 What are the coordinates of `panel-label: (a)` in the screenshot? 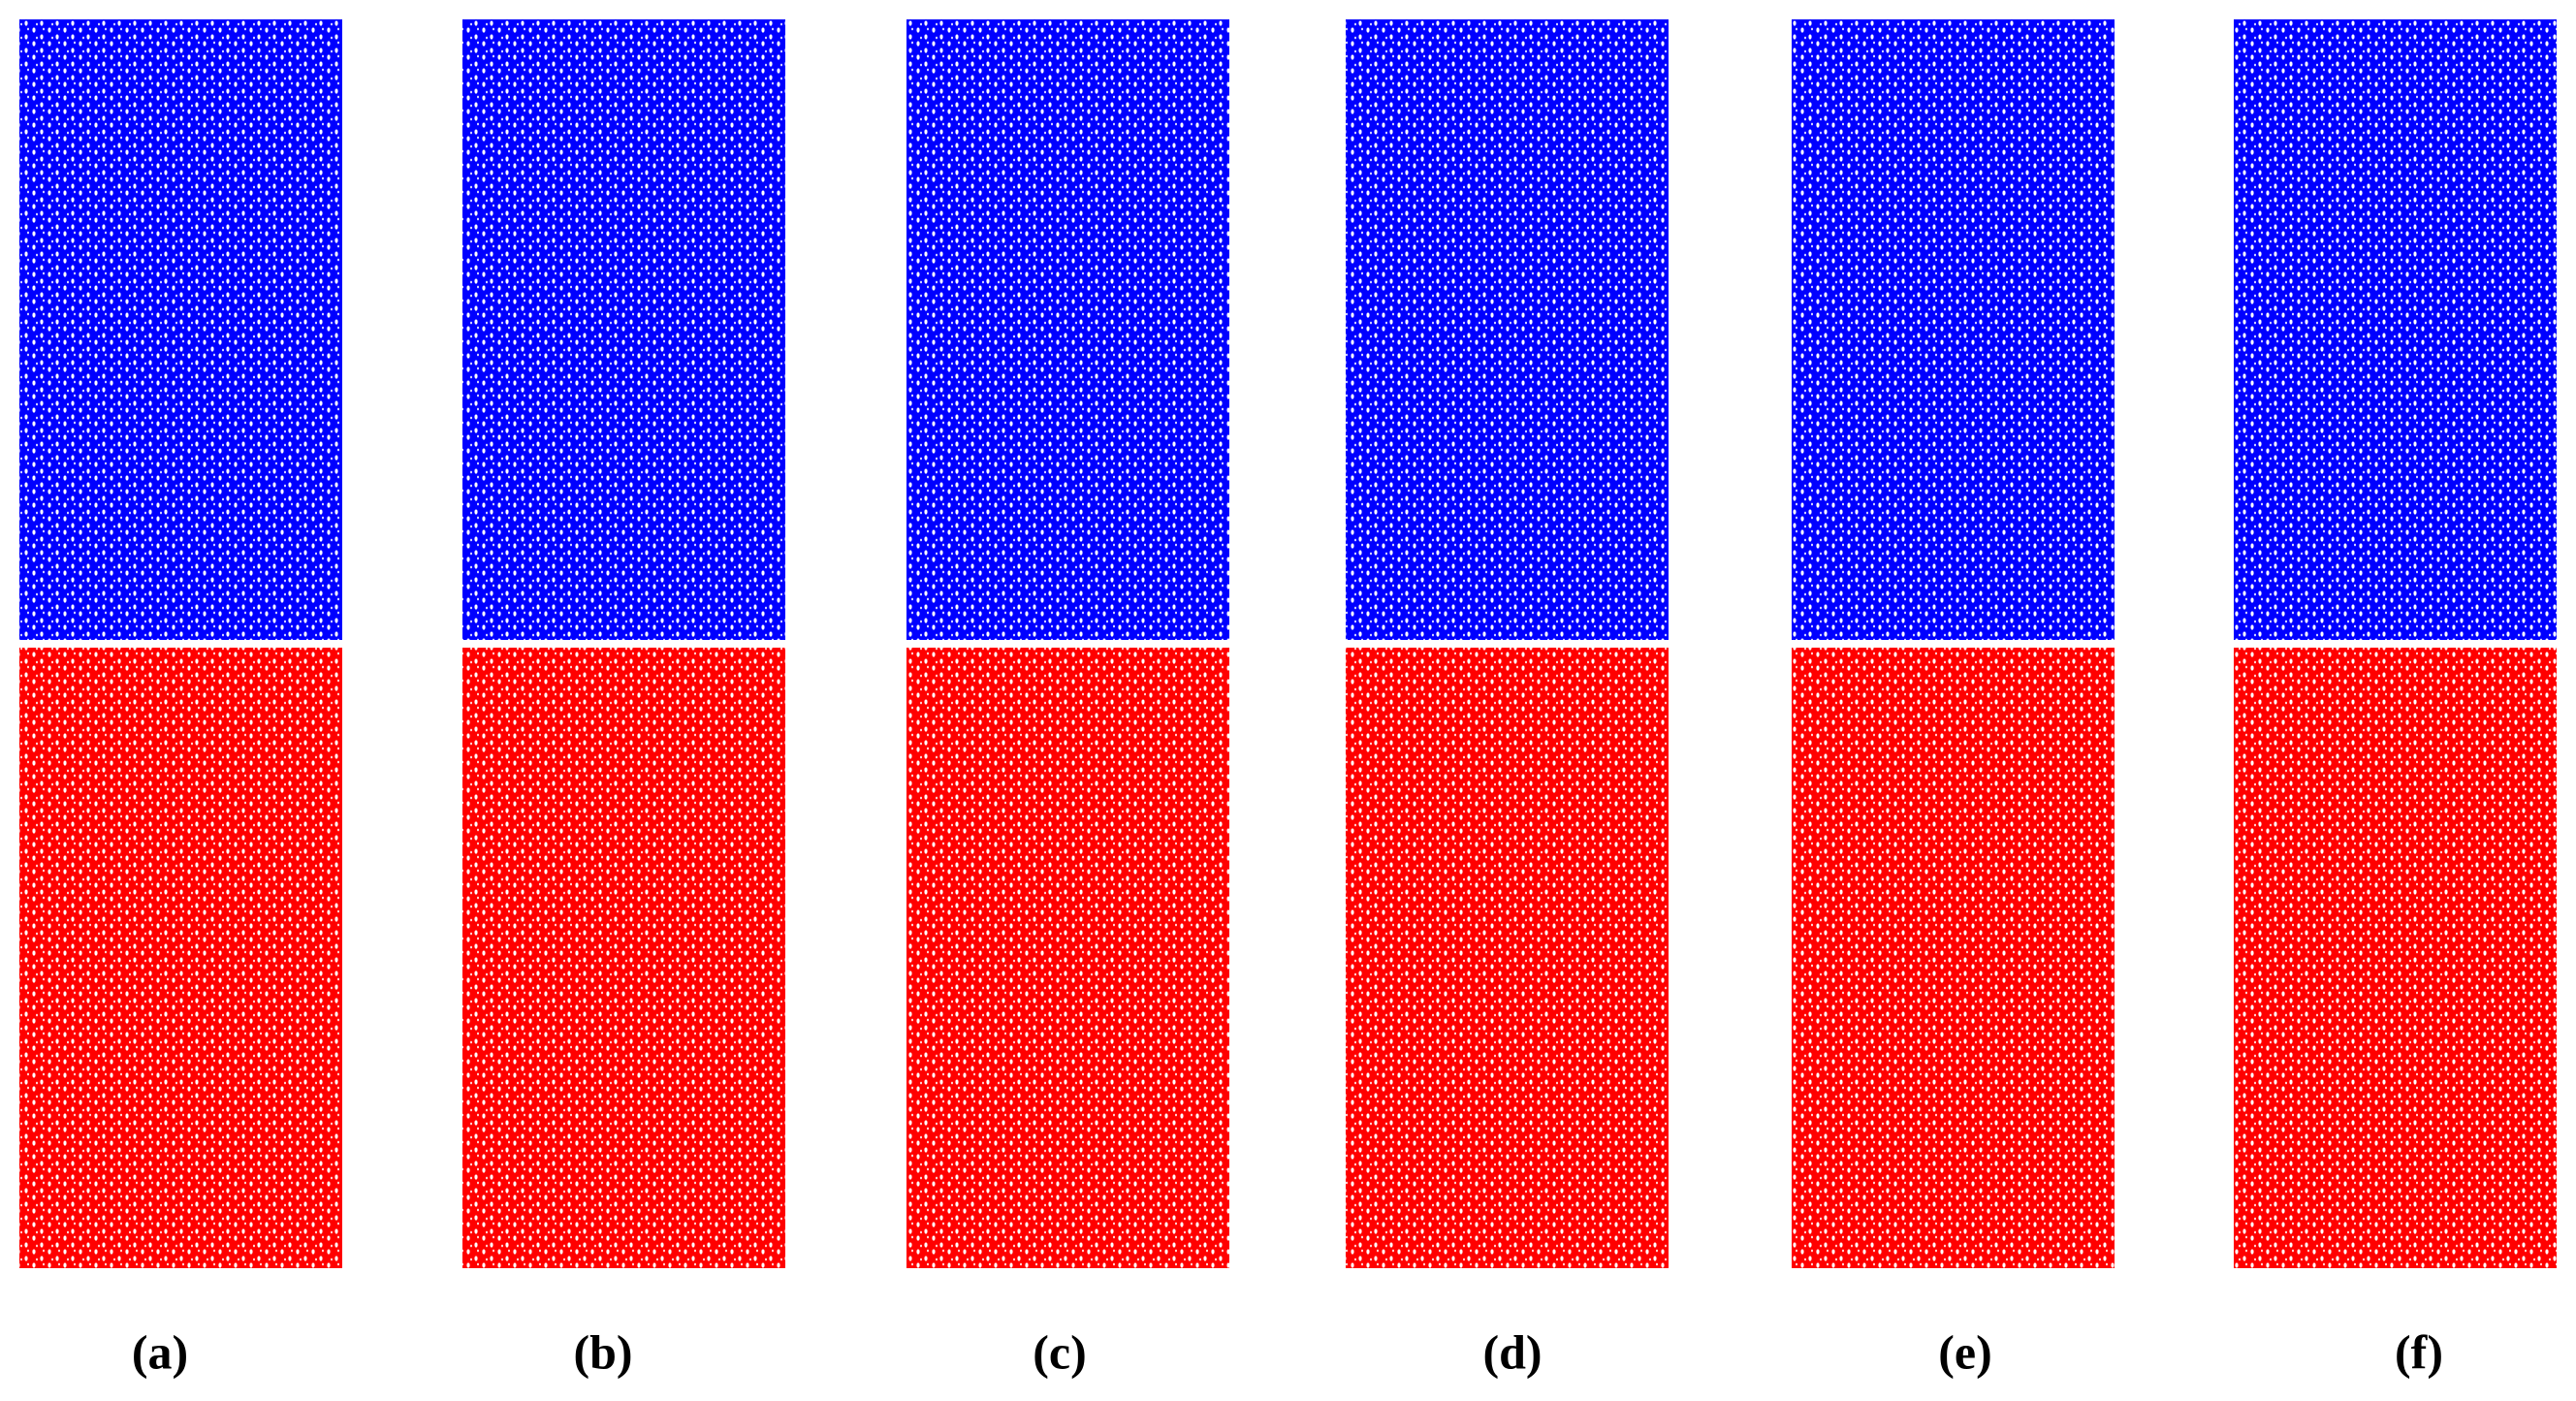 It's located at (160, 1351).